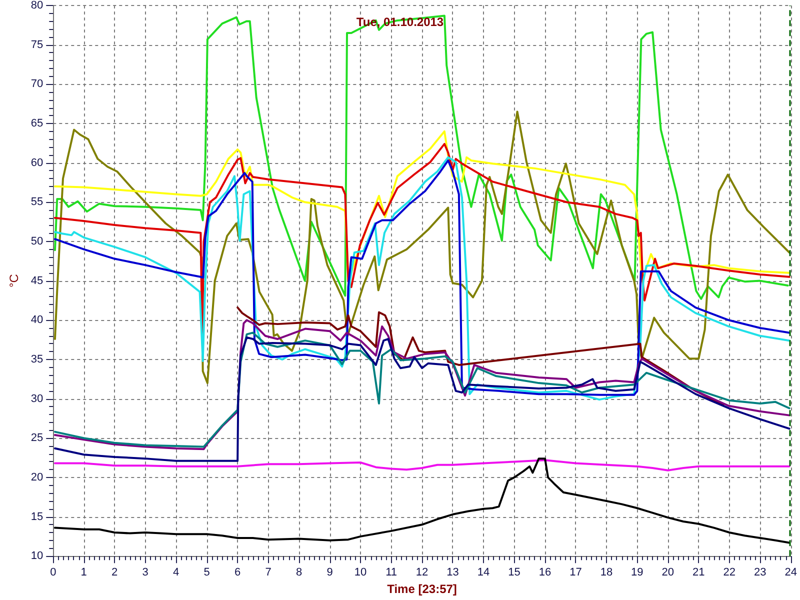  I want to click on x-tick-label: 8, so click(299, 572).